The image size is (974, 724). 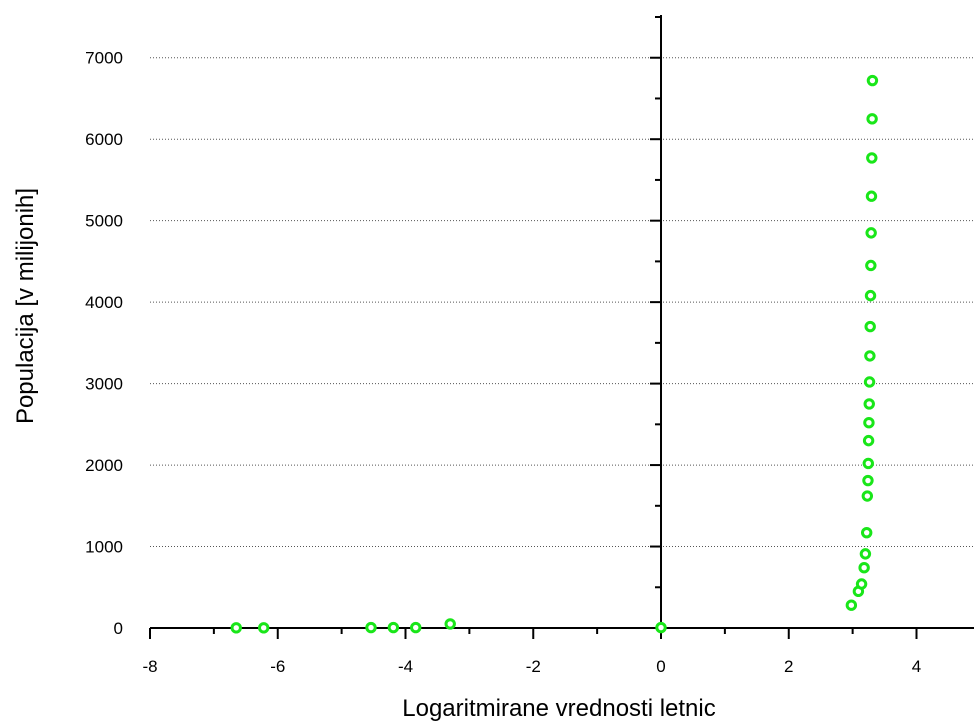 I want to click on x-tick-label: -8, so click(x=149, y=666).